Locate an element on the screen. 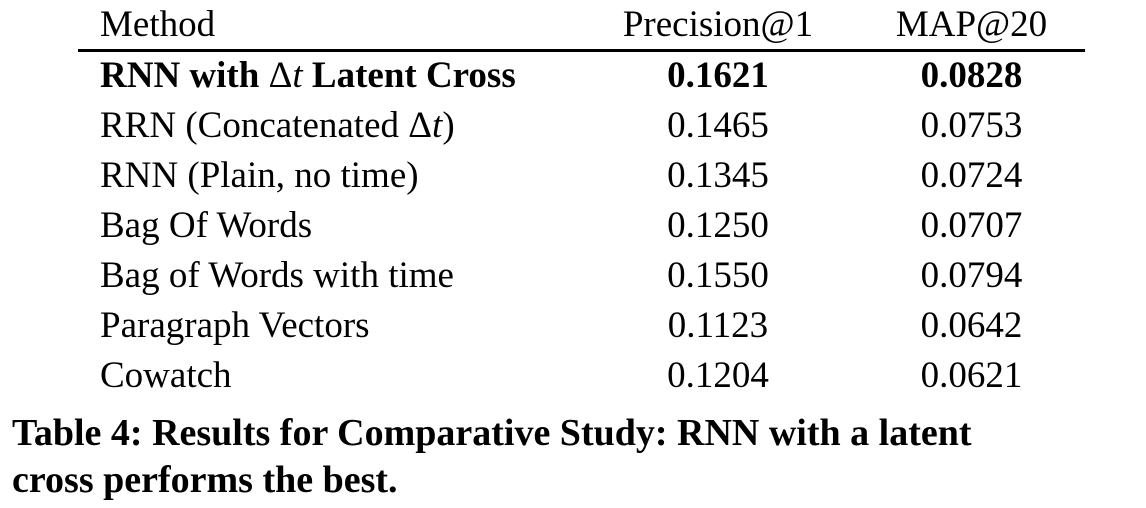 The height and width of the screenshot is (508, 1146). precision-cell: 0.1550 is located at coordinates (718, 275).